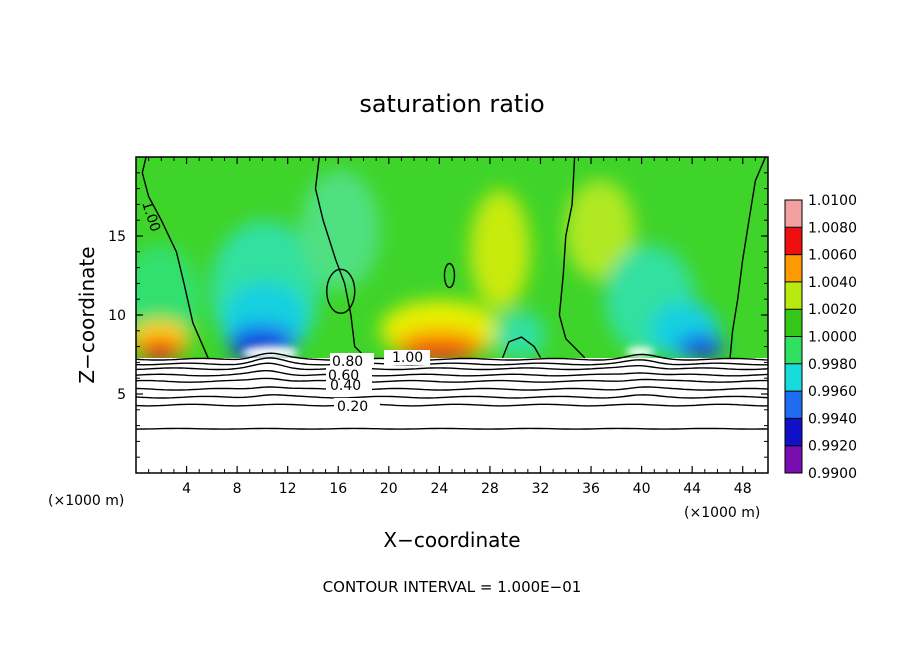 This screenshot has width=904, height=654. Describe the element at coordinates (160, 349) in the screenshot. I see `blob-left-red` at that location.